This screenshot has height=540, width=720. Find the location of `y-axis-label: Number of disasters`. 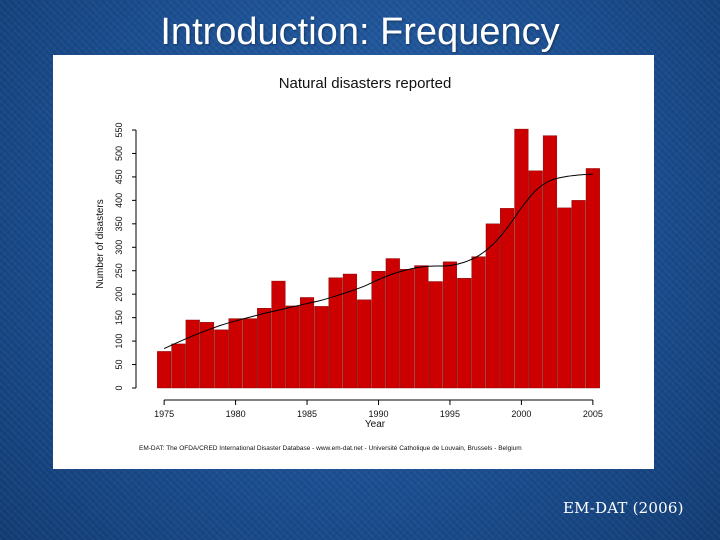

y-axis-label: Number of disasters is located at coordinates (100, 243).